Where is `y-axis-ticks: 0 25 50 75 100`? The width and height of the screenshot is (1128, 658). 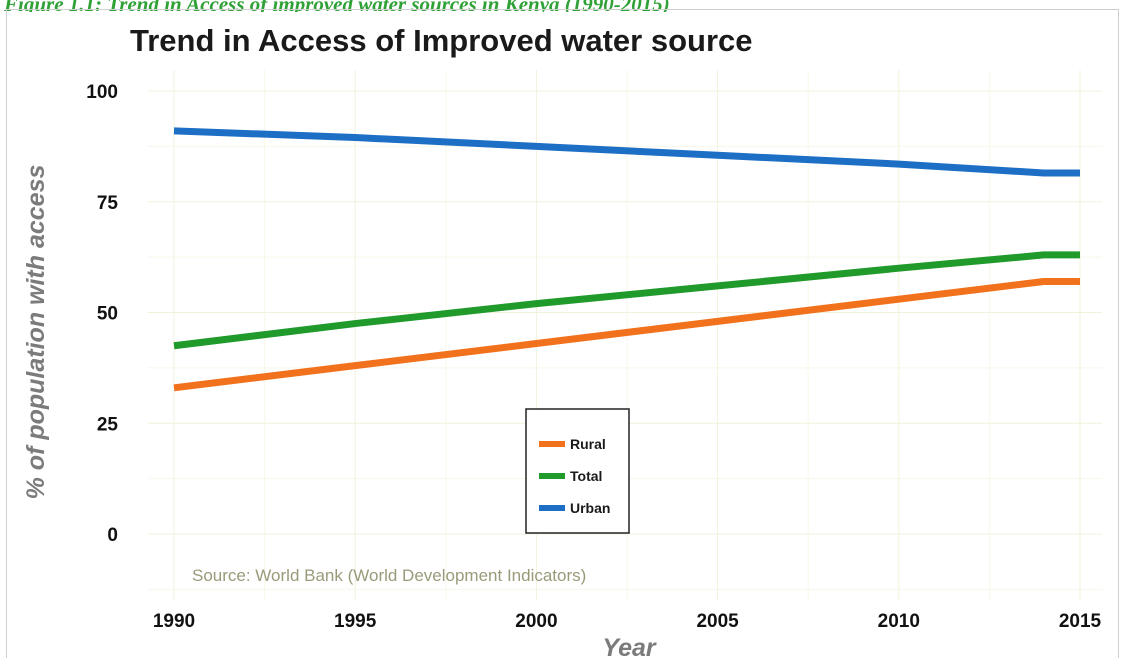 y-axis-ticks: 0 25 50 75 100 is located at coordinates (102, 314).